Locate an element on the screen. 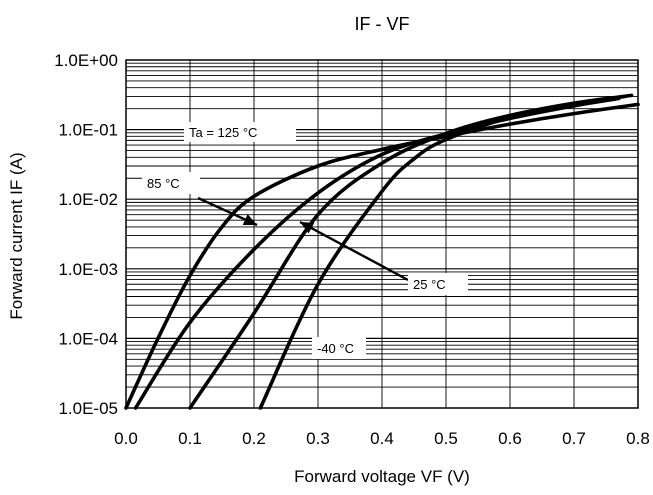  annotation-label: -40 °C is located at coordinates (335, 348).